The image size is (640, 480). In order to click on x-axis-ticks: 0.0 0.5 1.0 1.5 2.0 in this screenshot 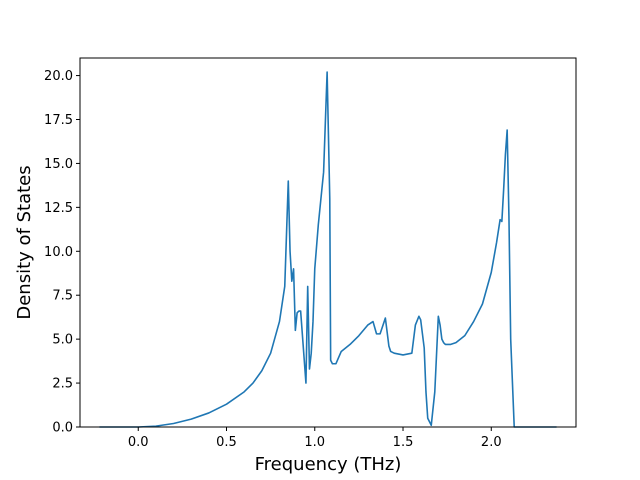, I will do `click(315, 438)`.